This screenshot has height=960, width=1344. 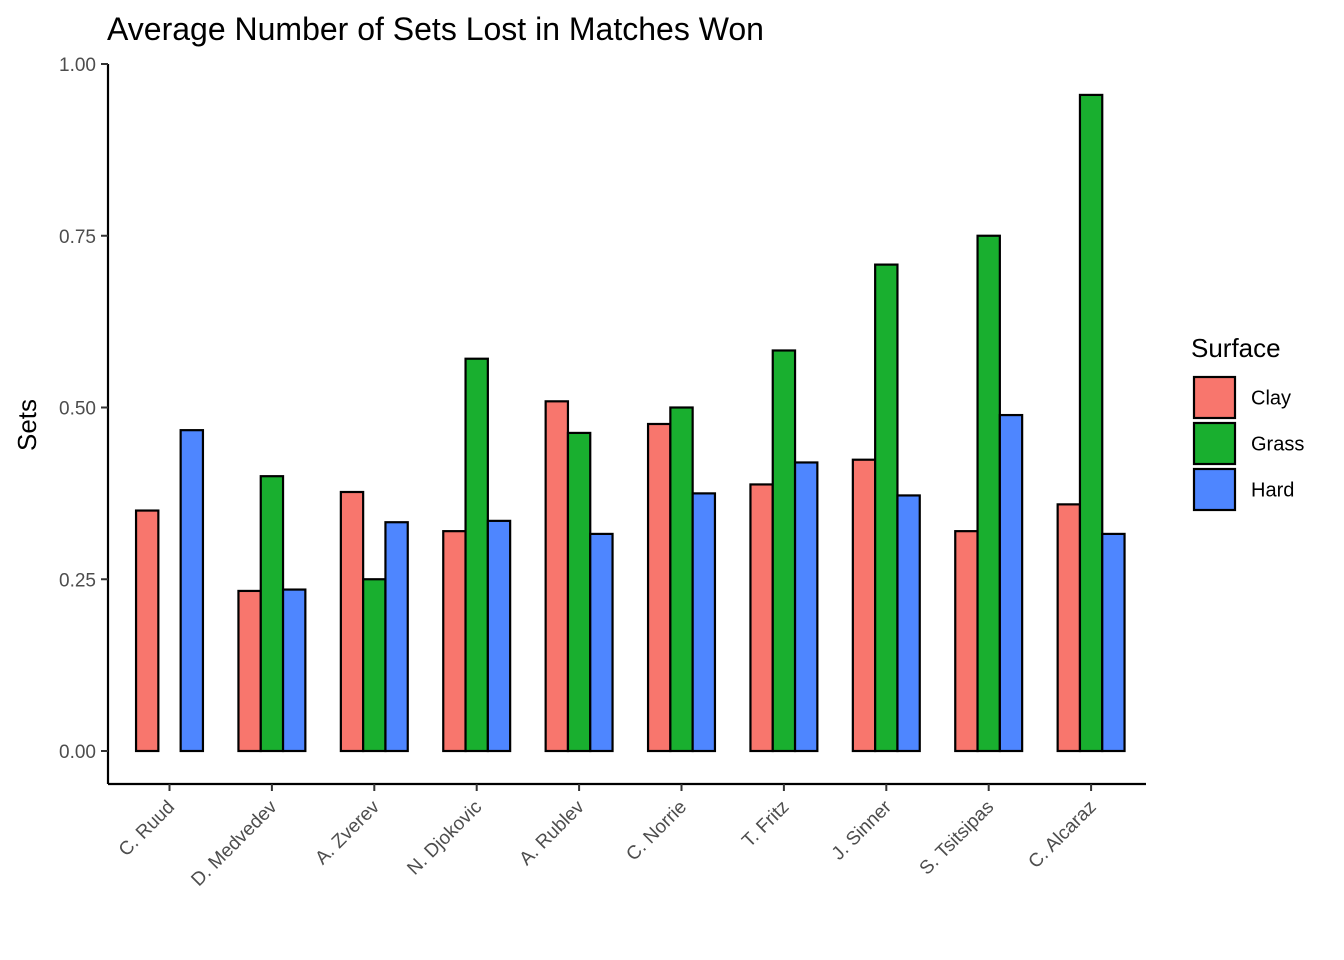 What do you see at coordinates (77, 580) in the screenshot?
I see `y-tick-label: 0.25` at bounding box center [77, 580].